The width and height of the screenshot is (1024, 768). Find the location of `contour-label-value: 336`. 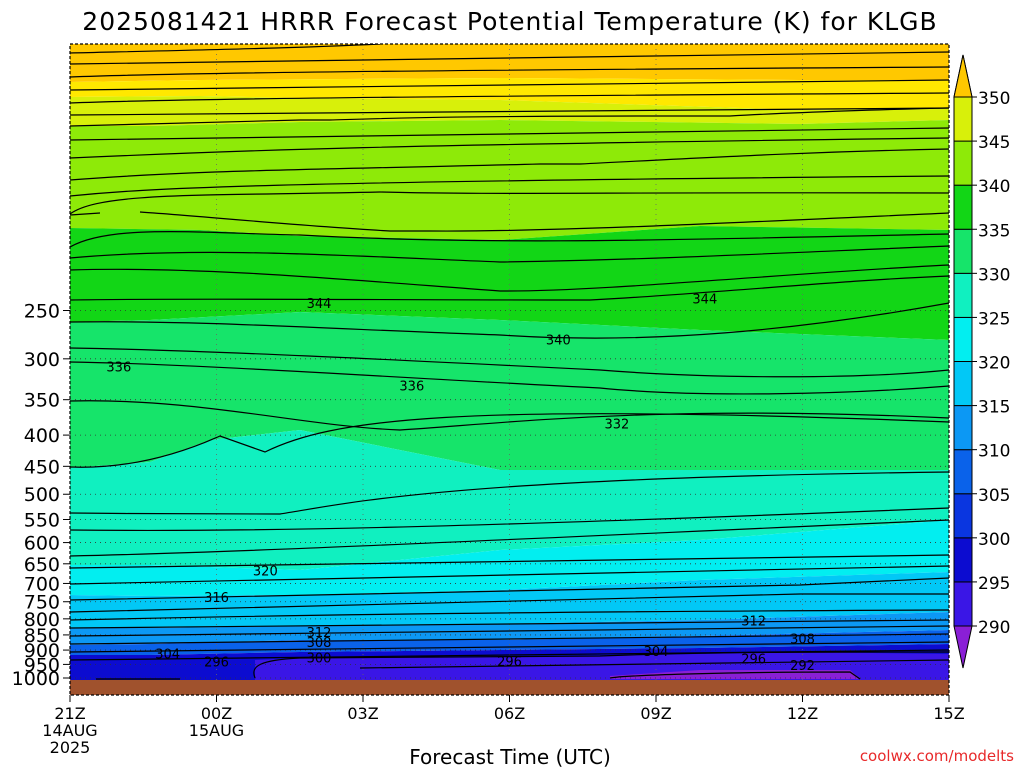

contour-label-value: 336 is located at coordinates (411, 387).